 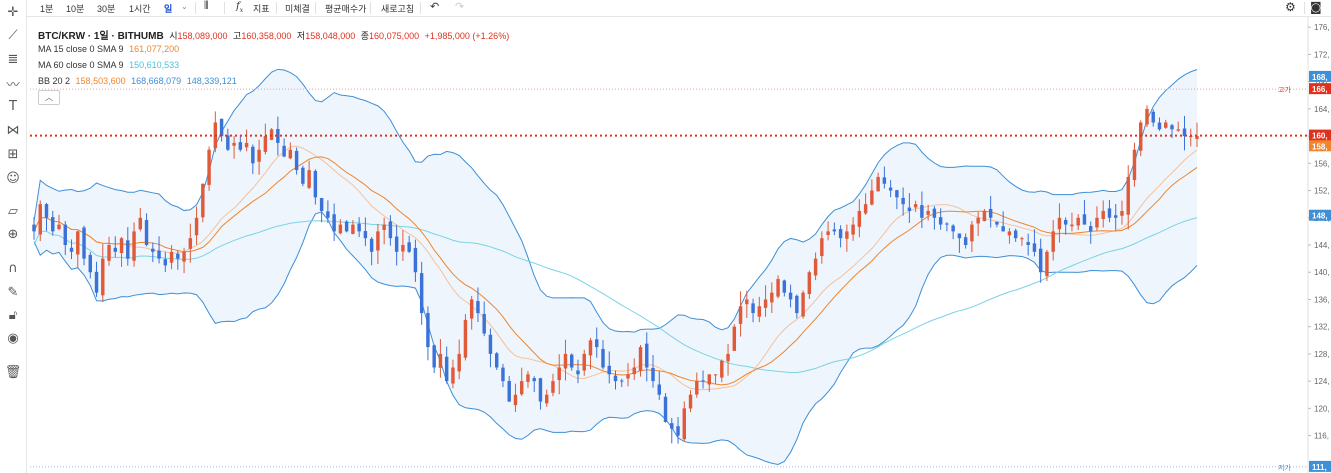 I want to click on interval-dropdown-icon: ⌄, so click(x=184, y=6).